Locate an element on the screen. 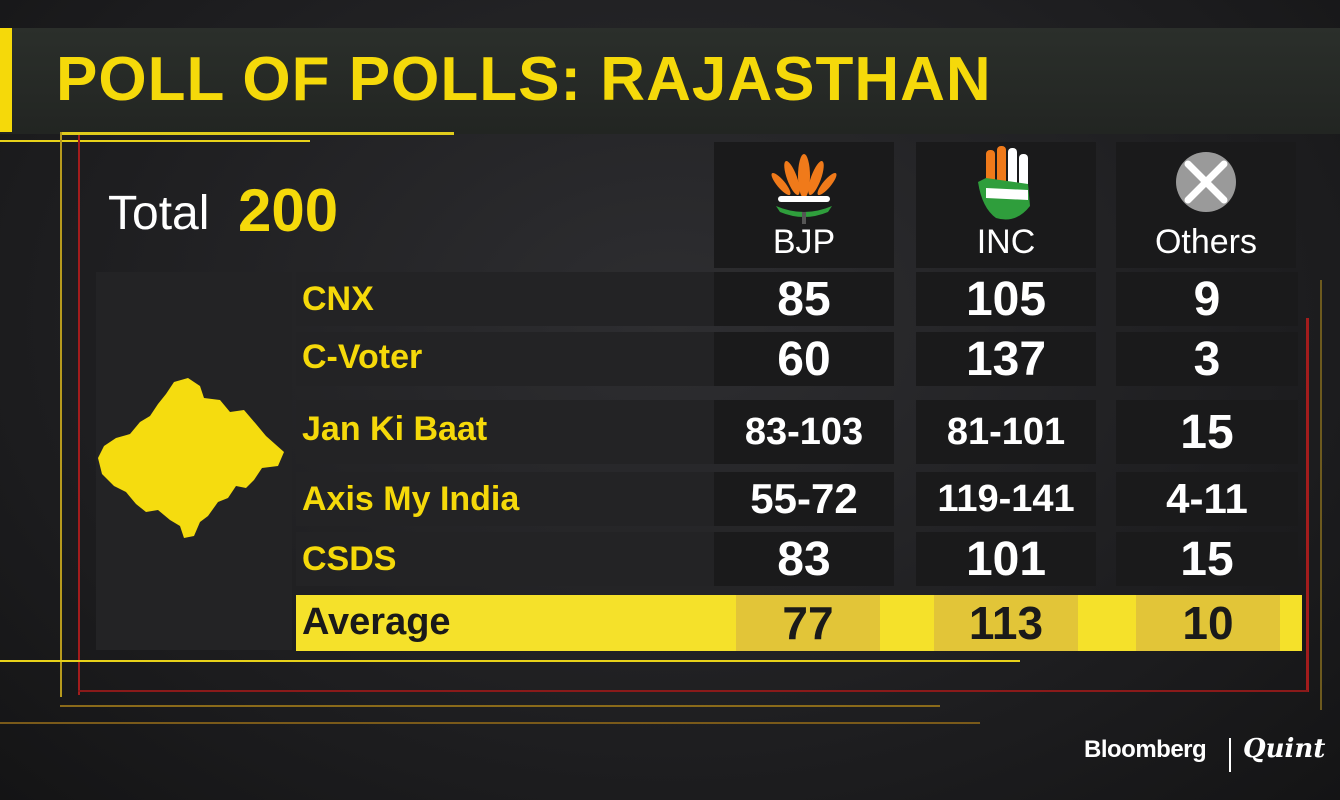  title-bar is located at coordinates (670, 81).